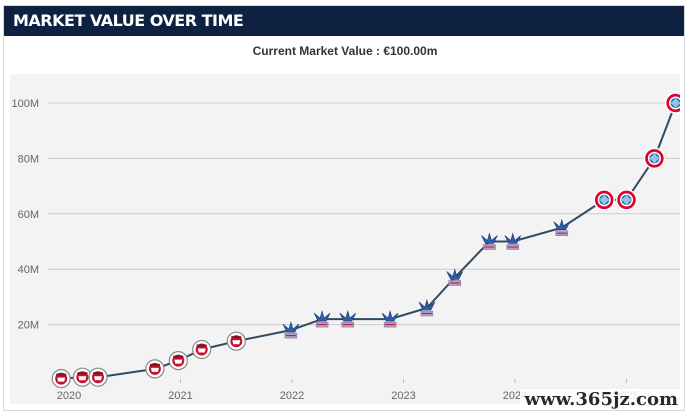 The image size is (690, 414). What do you see at coordinates (28, 215) in the screenshot?
I see `y-tick-label: 60M` at bounding box center [28, 215].